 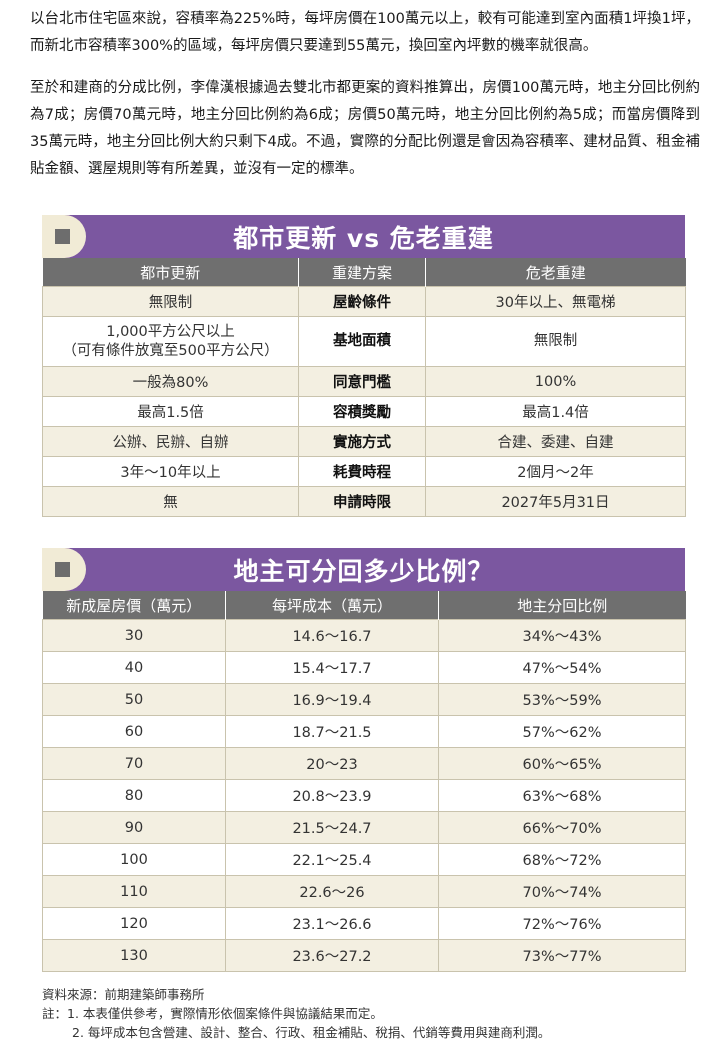 I want to click on table-row: 100 22.1～25.4 68%～72%, so click(x=364, y=859).